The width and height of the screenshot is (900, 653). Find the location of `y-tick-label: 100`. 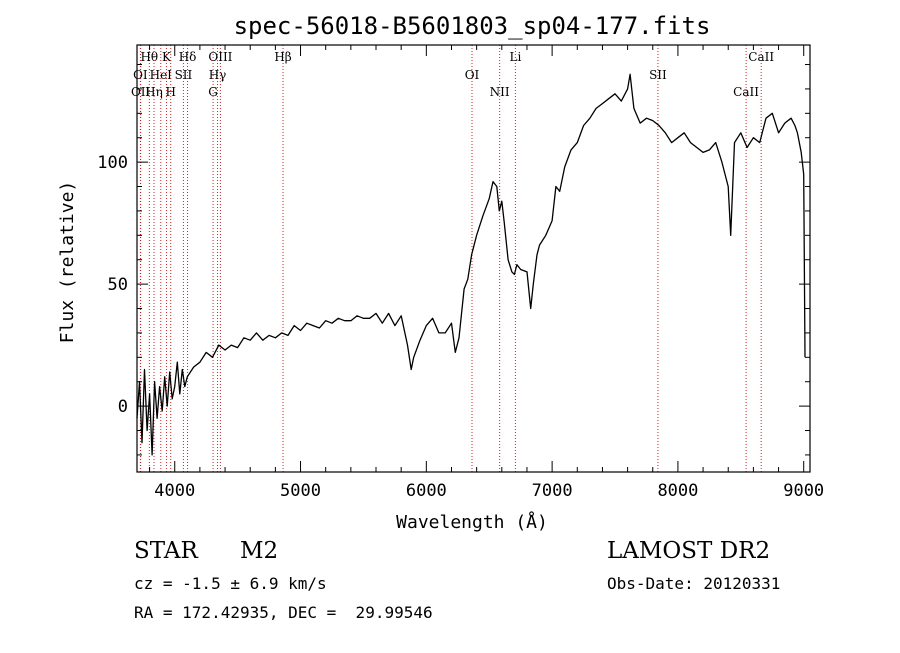

y-tick-label: 100 is located at coordinates (112, 163).